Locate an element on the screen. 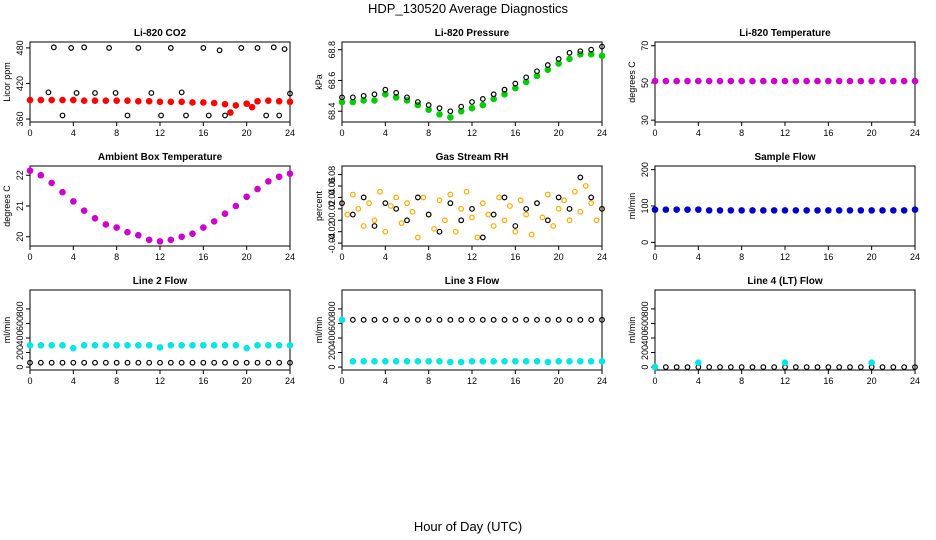 This screenshot has width=936, height=540. y-axis-label: kPa is located at coordinates (319, 82).